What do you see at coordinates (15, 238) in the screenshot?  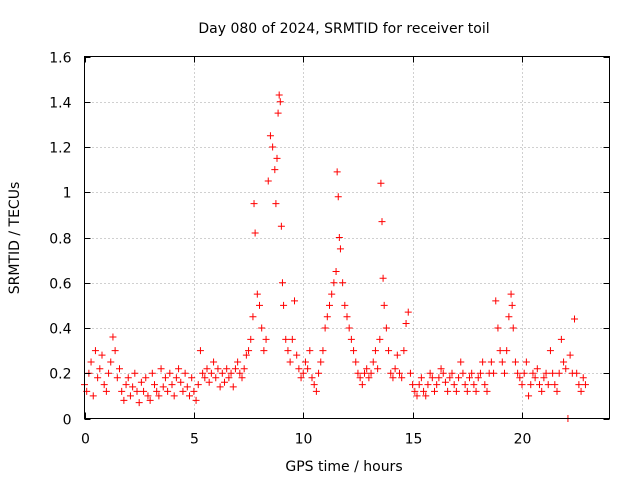 I see `y-axis-label: SRMTID / TECUs` at bounding box center [15, 238].